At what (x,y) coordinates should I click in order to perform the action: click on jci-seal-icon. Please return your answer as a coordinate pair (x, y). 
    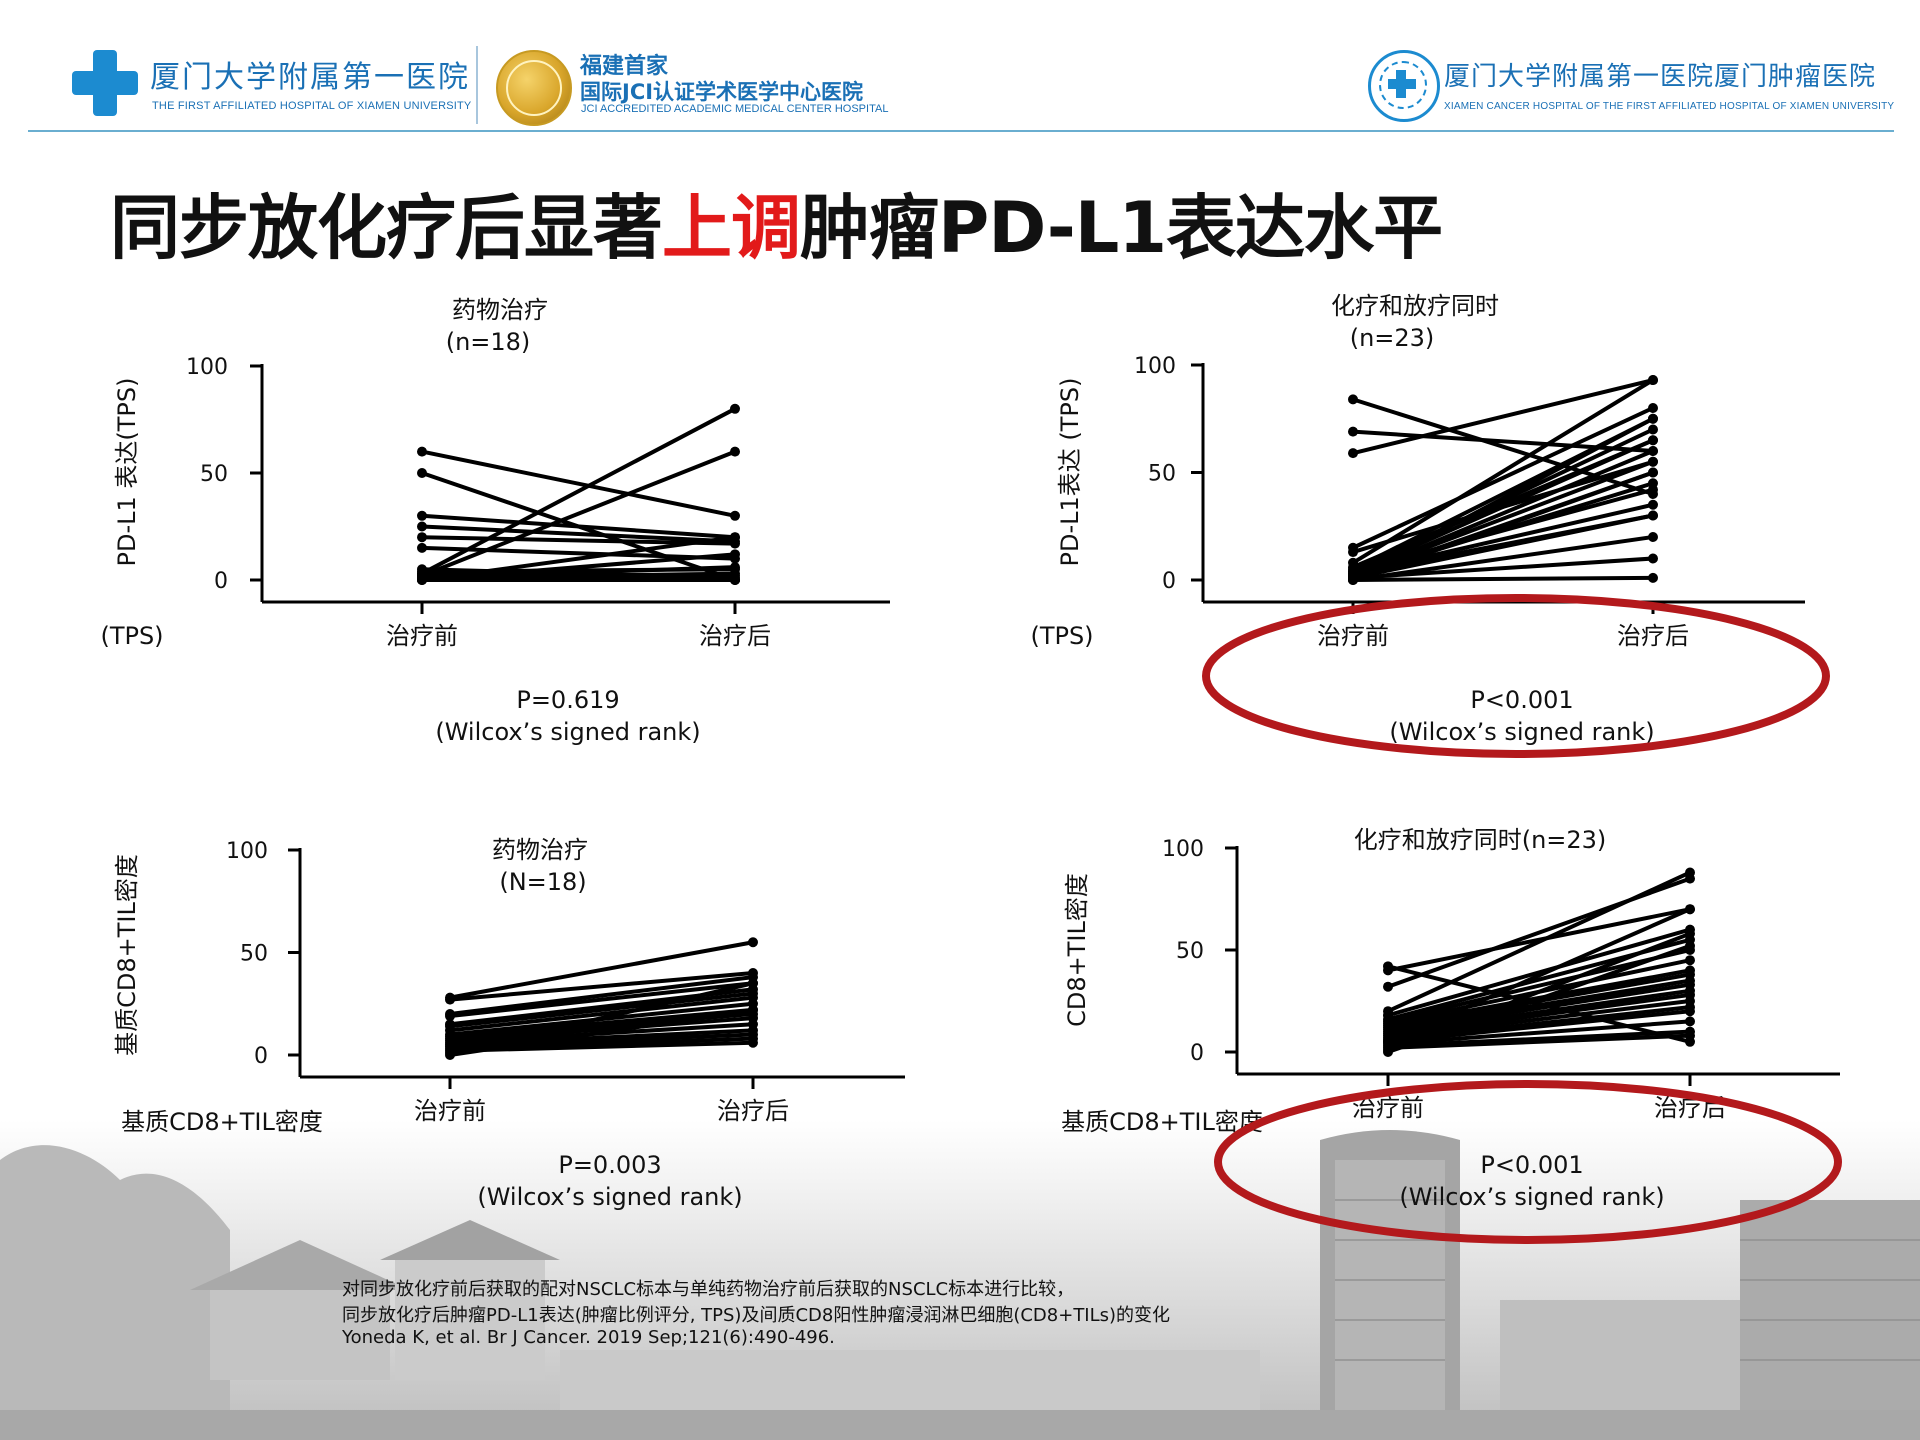
    Looking at the image, I should click on (534, 88).